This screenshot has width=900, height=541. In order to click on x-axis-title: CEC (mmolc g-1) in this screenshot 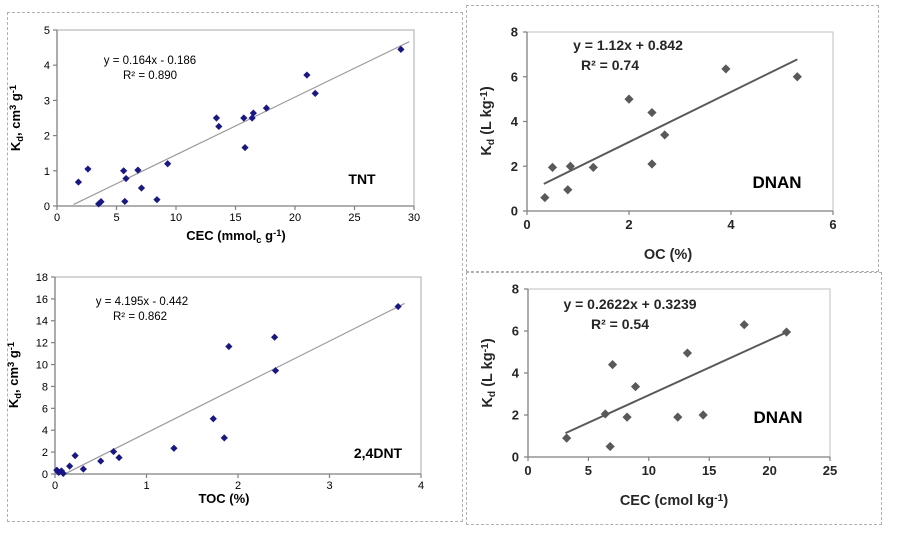, I will do `click(236, 236)`.